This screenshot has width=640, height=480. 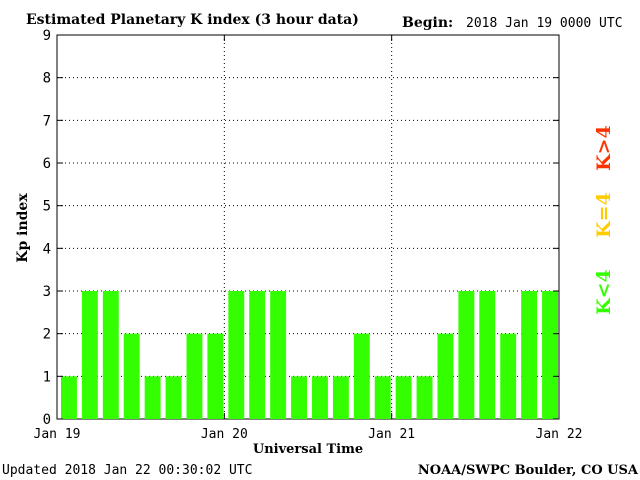 What do you see at coordinates (127, 470) in the screenshot?
I see `updated-timestamp: Updated 2018 Jan 22 00:30:02 UTC` at bounding box center [127, 470].